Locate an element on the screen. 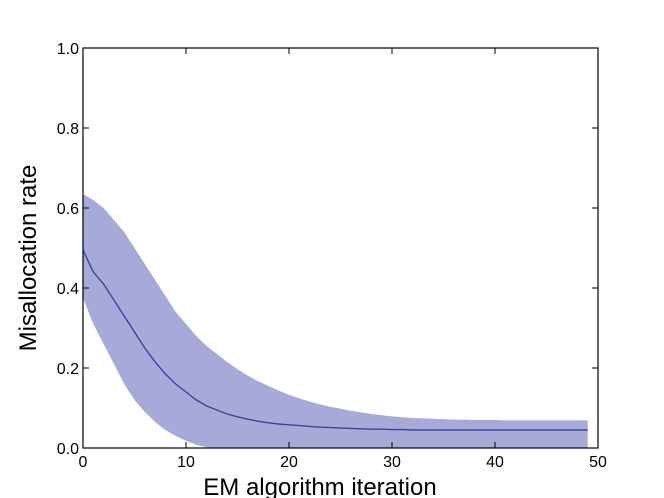 This screenshot has width=664, height=498. y-tick-label: 0.4 is located at coordinates (68, 289).